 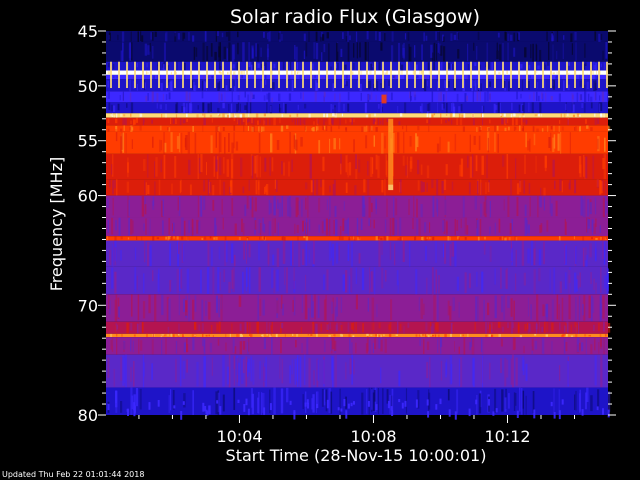 What do you see at coordinates (532, 344) in the screenshot?
I see `noise-streak-2077` at bounding box center [532, 344].